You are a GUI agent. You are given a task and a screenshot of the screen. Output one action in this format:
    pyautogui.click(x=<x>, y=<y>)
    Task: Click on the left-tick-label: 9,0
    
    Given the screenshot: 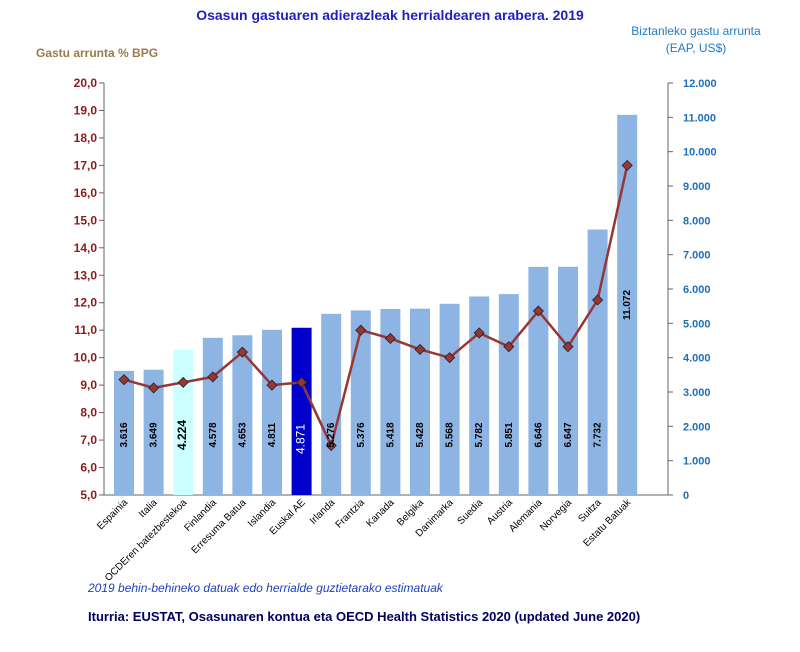 What is the action you would take?
    pyautogui.click(x=88, y=385)
    